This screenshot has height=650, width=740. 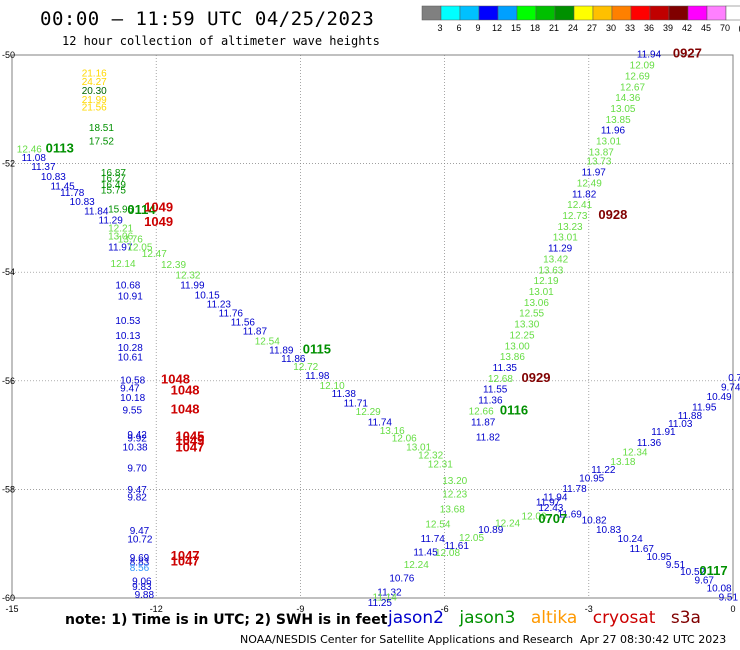 What do you see at coordinates (127, 336) in the screenshot?
I see `wave-height-label: 10.13` at bounding box center [127, 336].